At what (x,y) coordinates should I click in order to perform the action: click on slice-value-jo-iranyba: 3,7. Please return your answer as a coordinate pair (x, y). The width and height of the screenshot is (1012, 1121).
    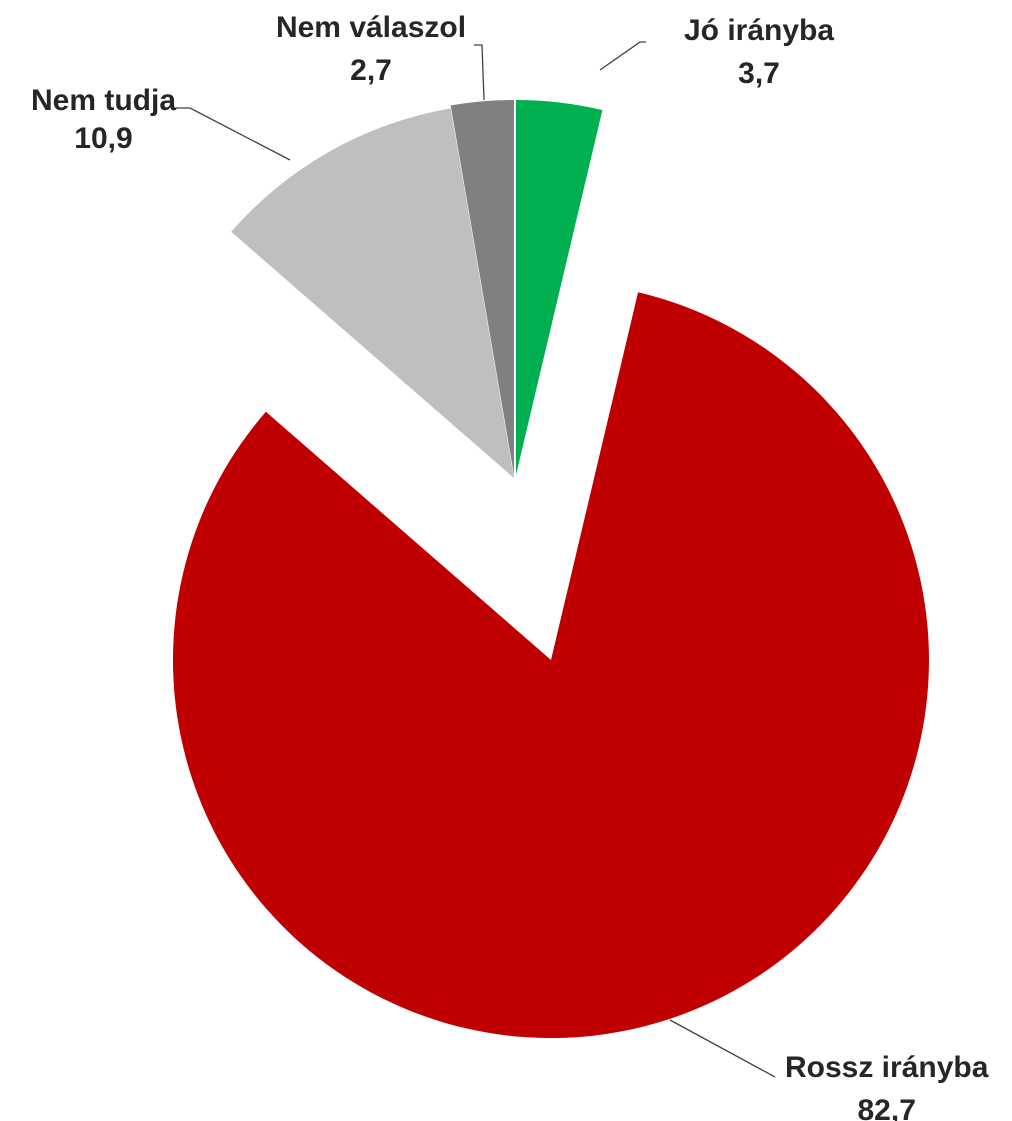
    Looking at the image, I should click on (759, 73).